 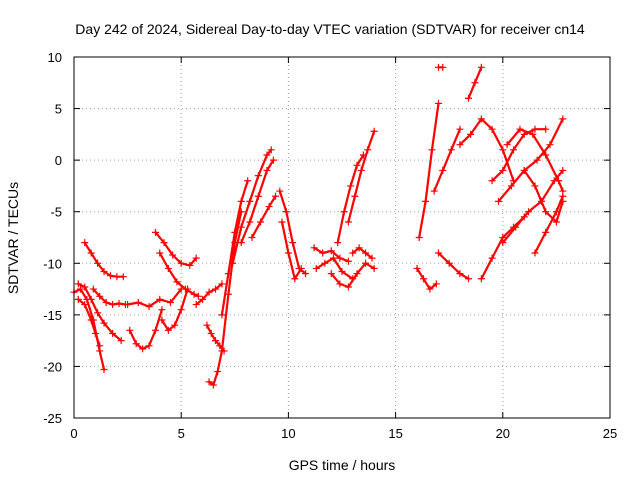 I want to click on series-s34, so click(x=519, y=155).